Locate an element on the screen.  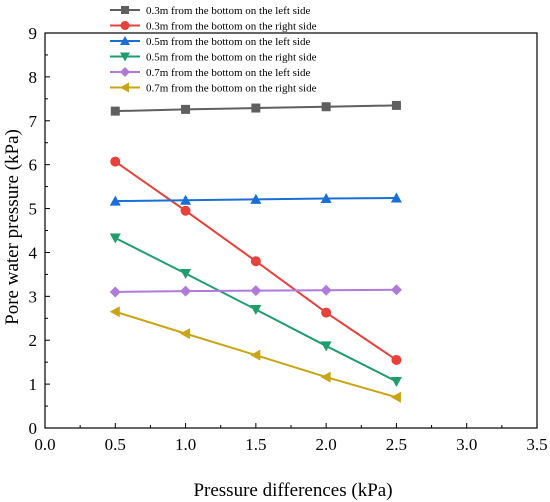
legend-item-1: 0.3m from the bottom on the left side is located at coordinates (210, 11).